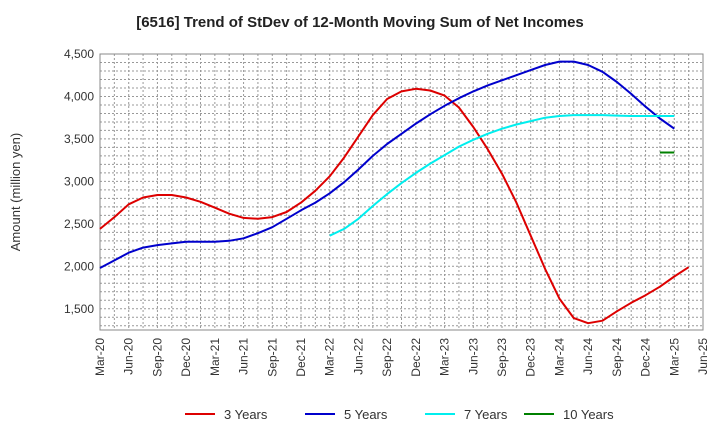  I want to click on x-tick-label: Jun-20, so click(129, 356).